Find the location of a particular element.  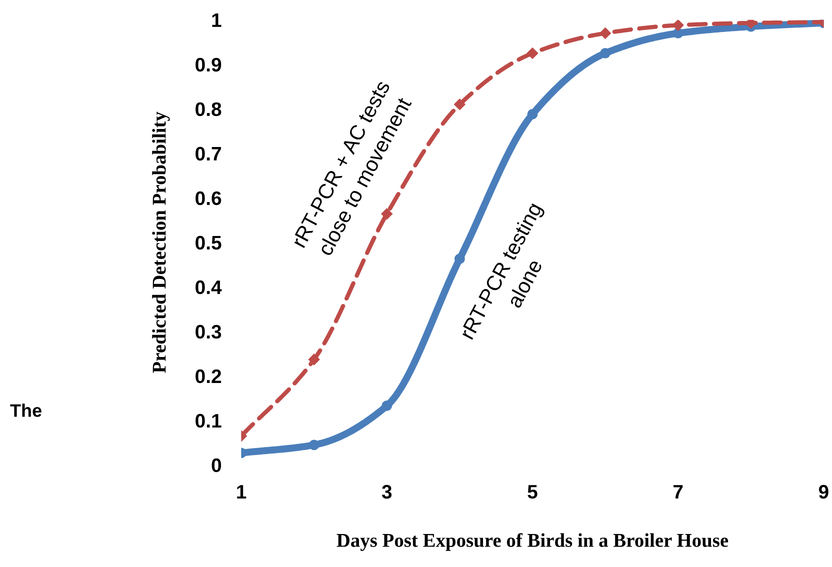

x-tick-label: 3 is located at coordinates (387, 491).